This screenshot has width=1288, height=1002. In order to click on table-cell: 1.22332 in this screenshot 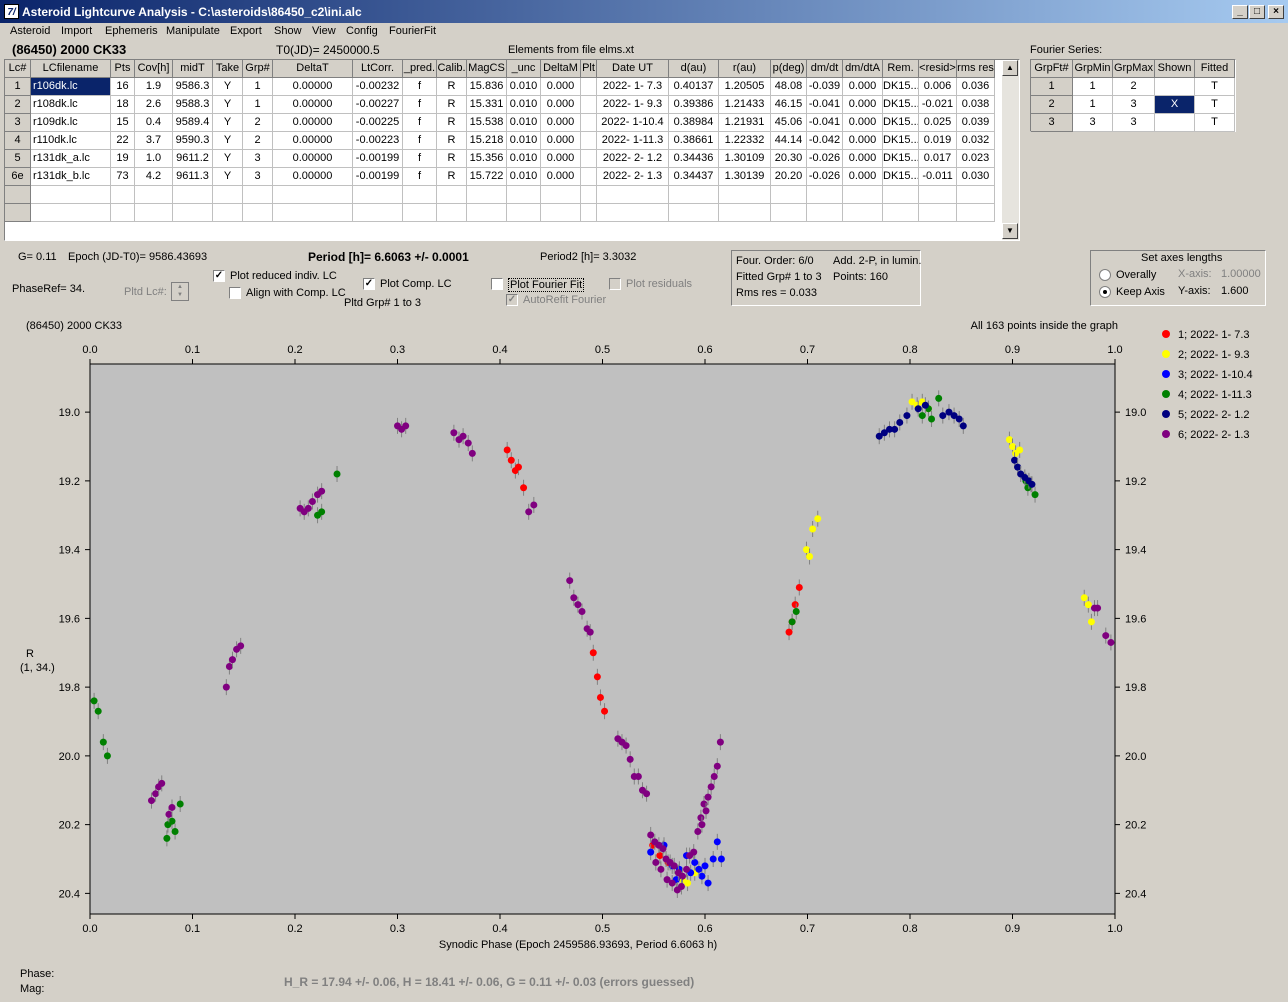, I will do `click(745, 141)`.